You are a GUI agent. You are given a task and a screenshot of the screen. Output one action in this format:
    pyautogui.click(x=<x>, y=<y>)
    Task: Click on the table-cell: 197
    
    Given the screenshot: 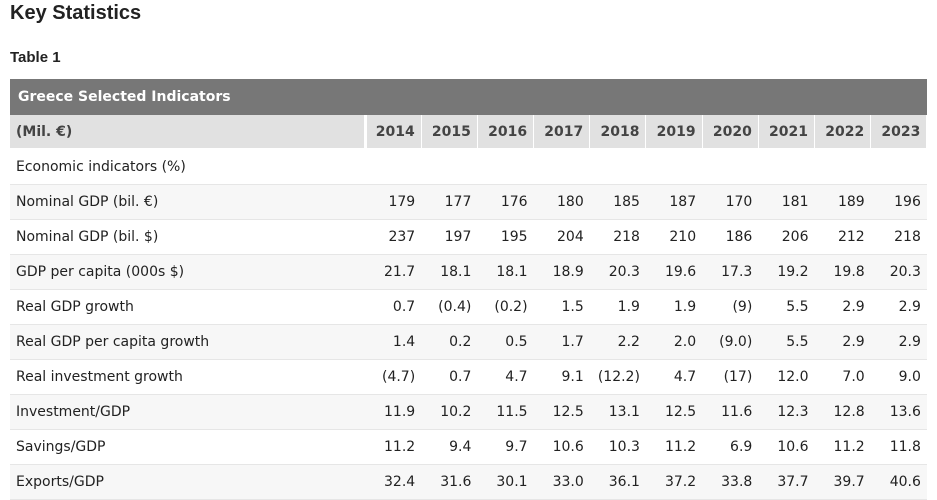 What is the action you would take?
    pyautogui.click(x=449, y=237)
    